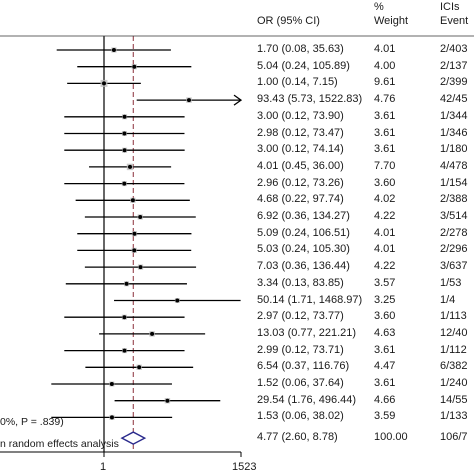 The width and height of the screenshot is (474, 474). I want to click on summary-heterogeneity-label: 0%, P = .839), so click(32, 422).